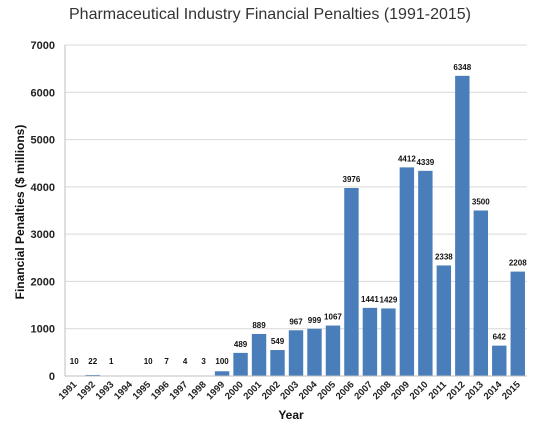 The height and width of the screenshot is (430, 540). Describe the element at coordinates (456, 390) in the screenshot. I see `x-tick-label: 2012` at that location.